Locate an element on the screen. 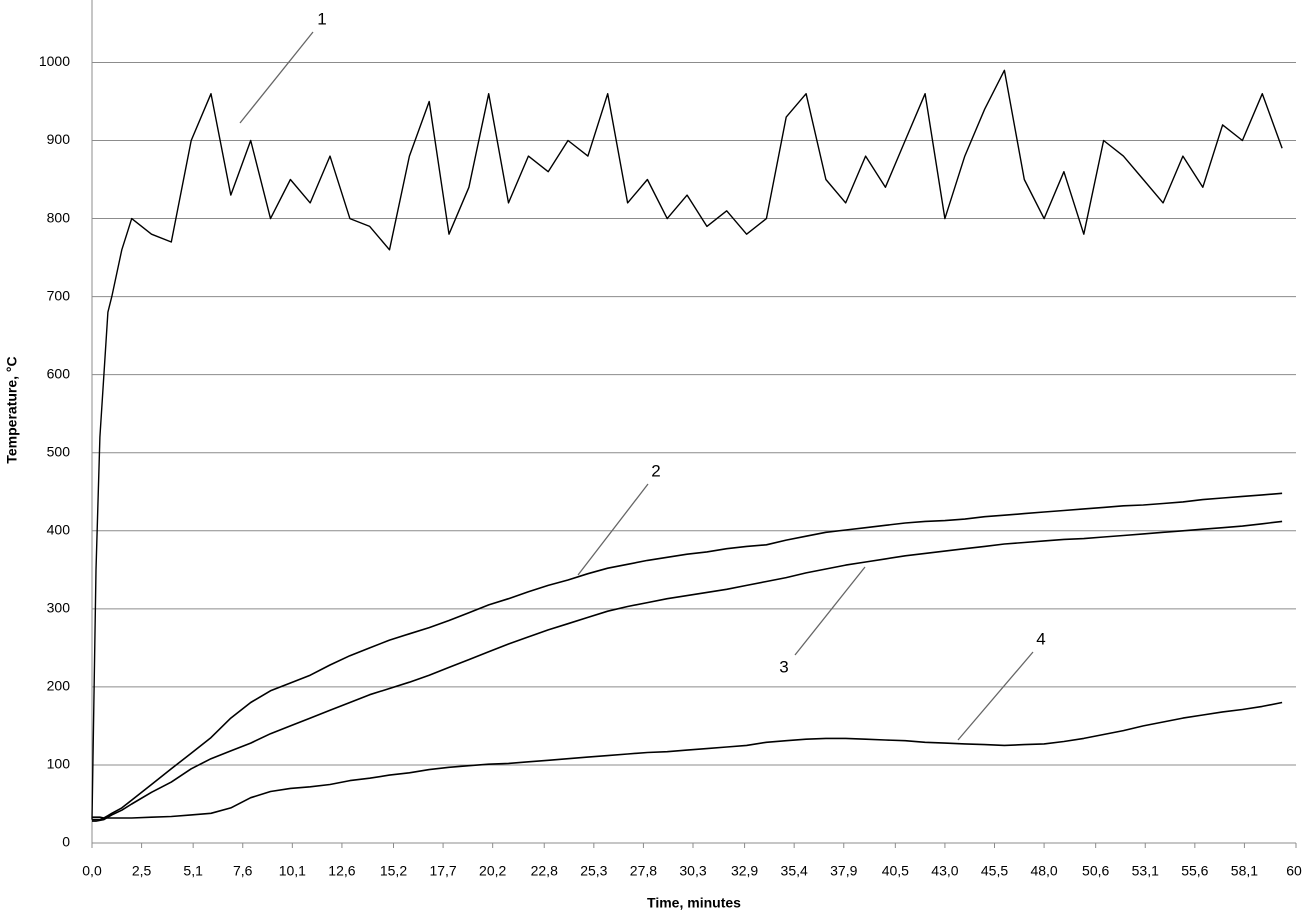 This screenshot has width=1303, height=924. x-tick-label: 20,2 is located at coordinates (492, 871).